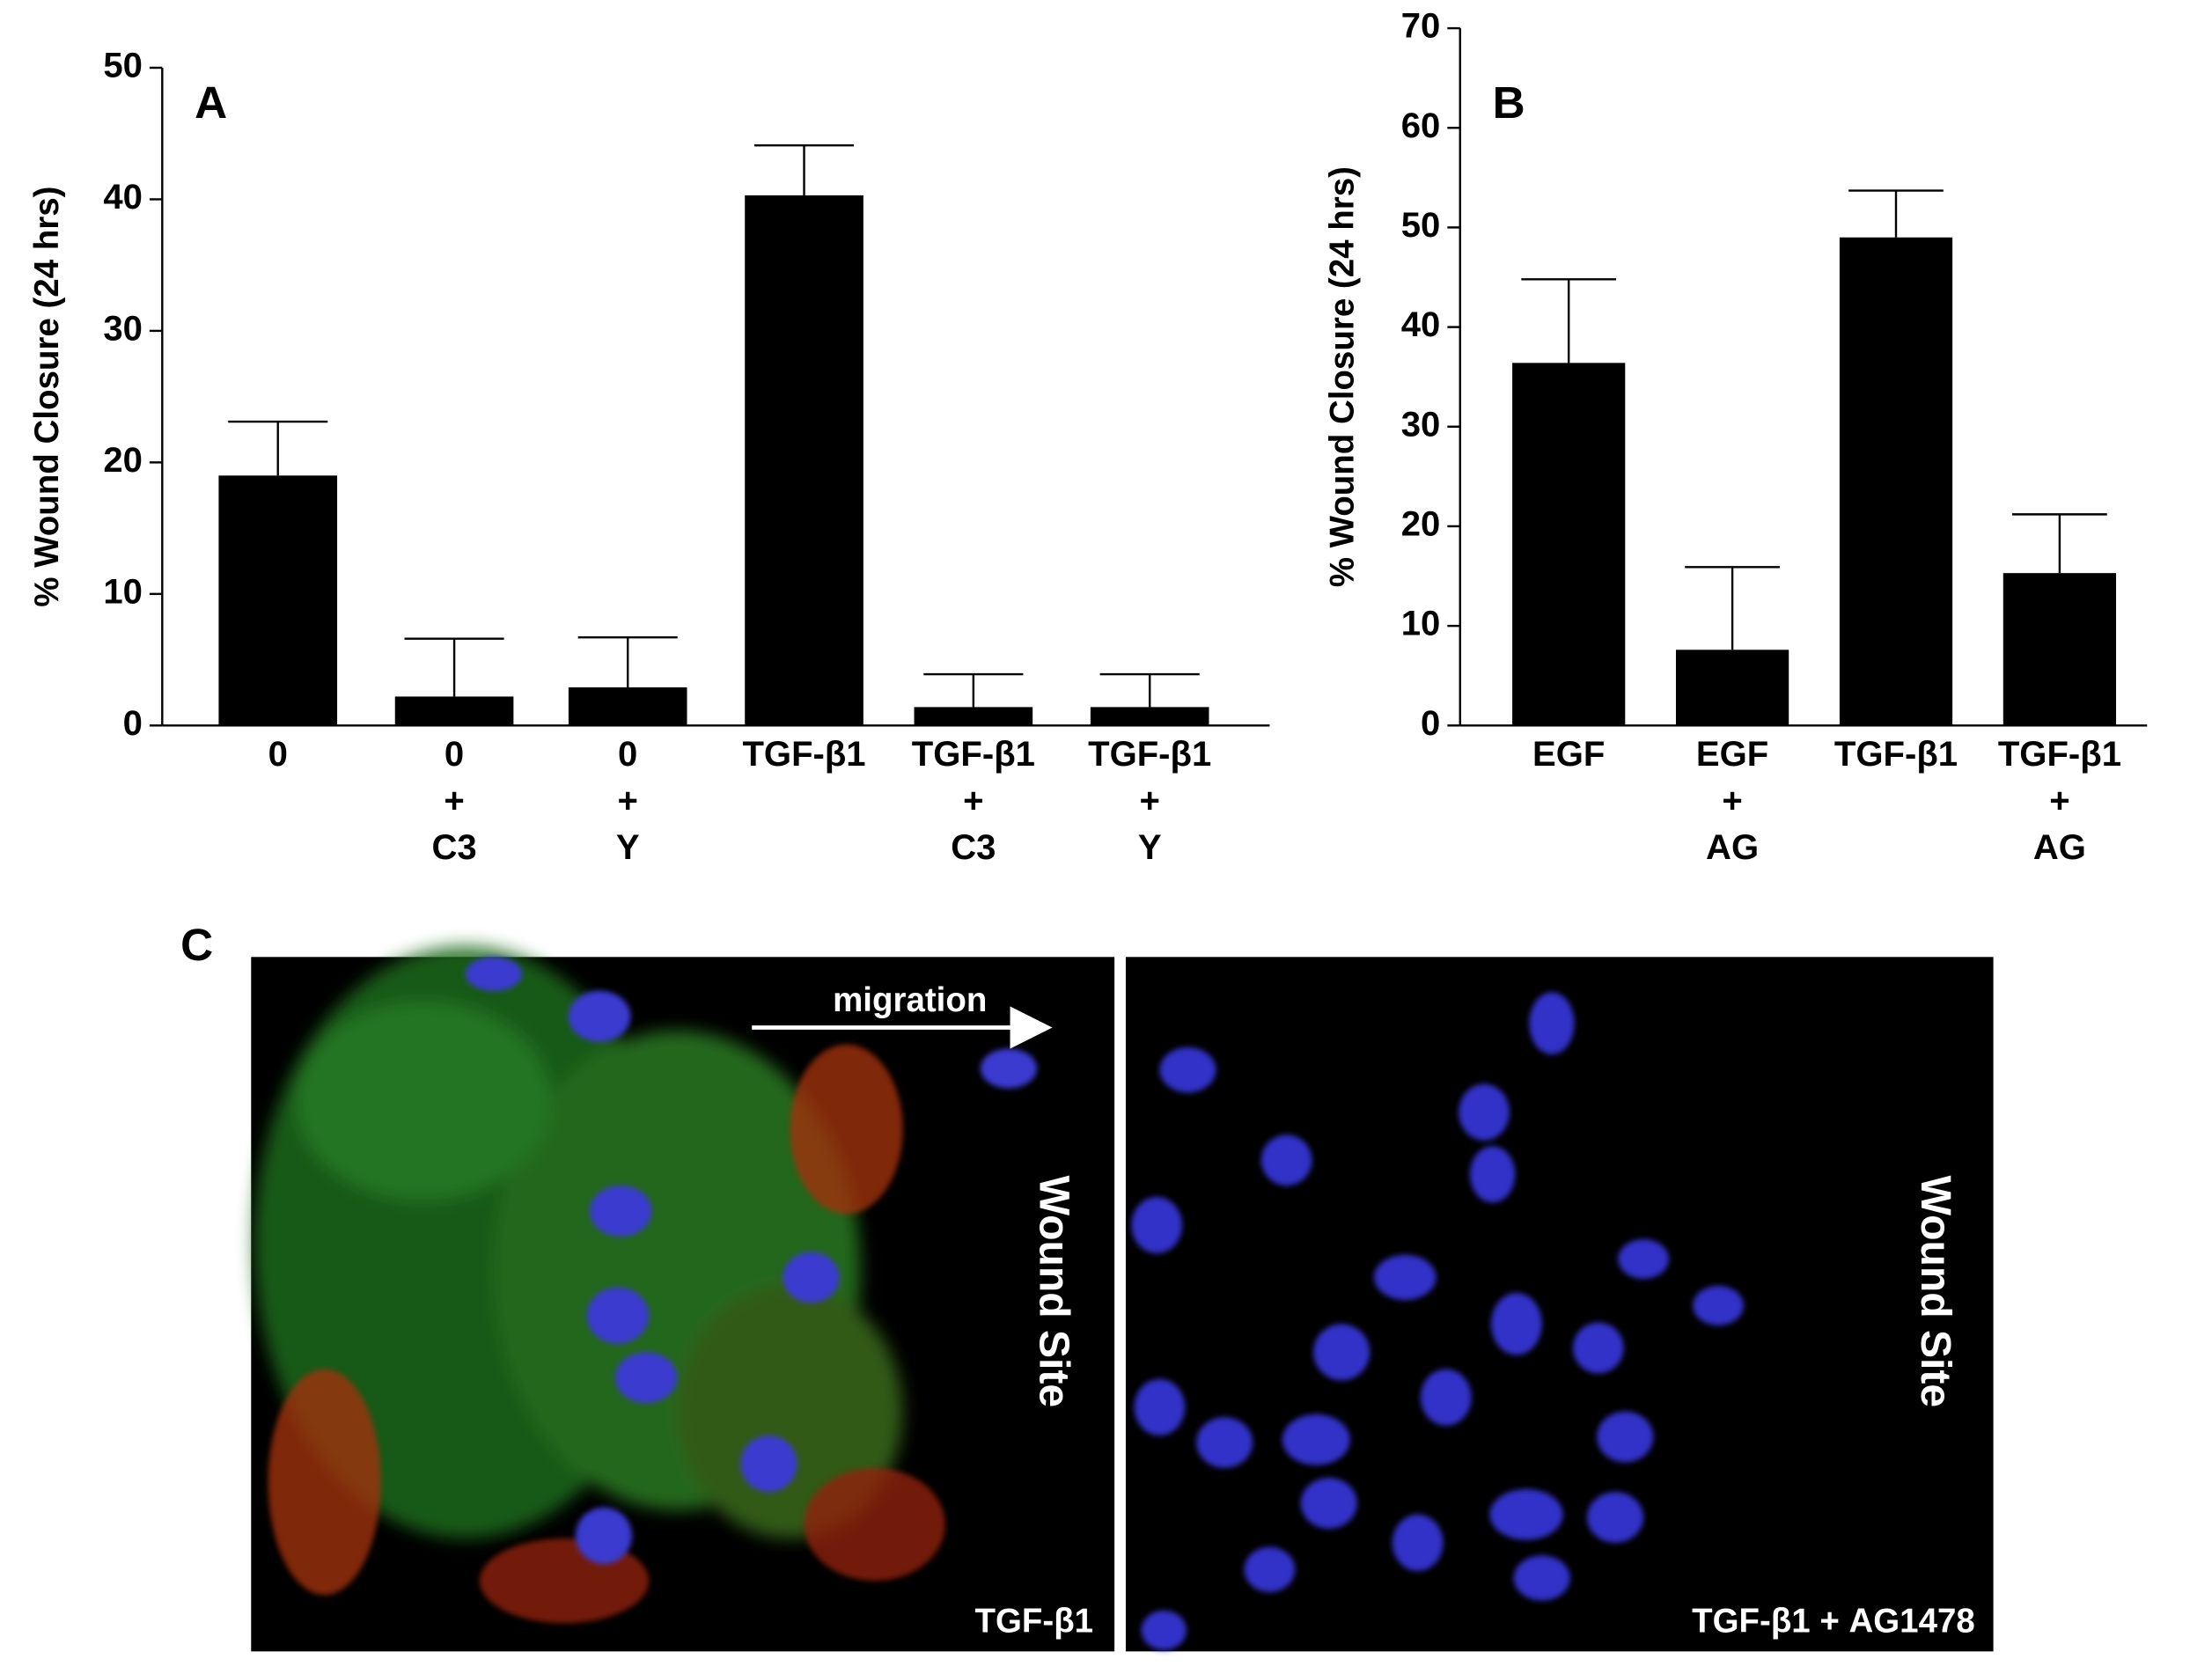  What do you see at coordinates (1421, 125) in the screenshot?
I see `y-tick-label: 60` at bounding box center [1421, 125].